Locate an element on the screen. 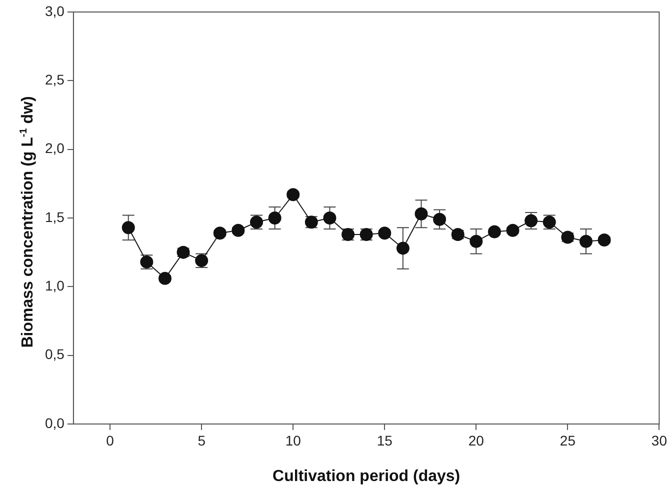  y-tick-label: 0,0 is located at coordinates (54, 422).